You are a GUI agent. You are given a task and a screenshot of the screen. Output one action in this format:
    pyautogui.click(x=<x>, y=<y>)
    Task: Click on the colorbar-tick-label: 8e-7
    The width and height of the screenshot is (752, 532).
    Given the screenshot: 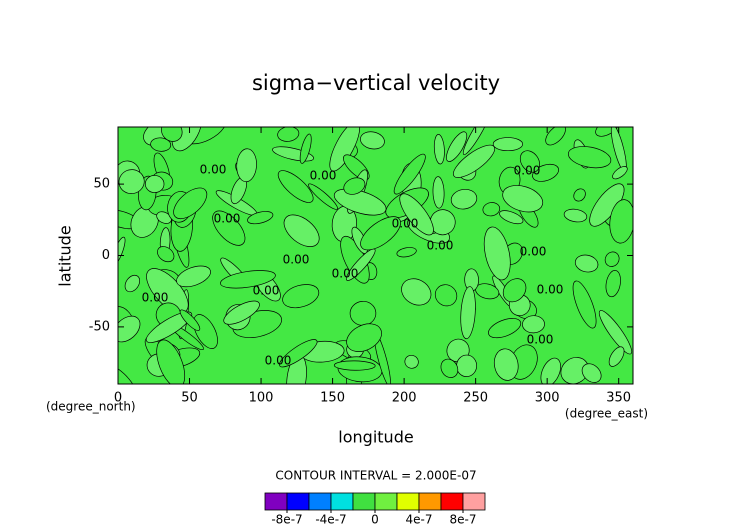 What is the action you would take?
    pyautogui.click(x=463, y=520)
    